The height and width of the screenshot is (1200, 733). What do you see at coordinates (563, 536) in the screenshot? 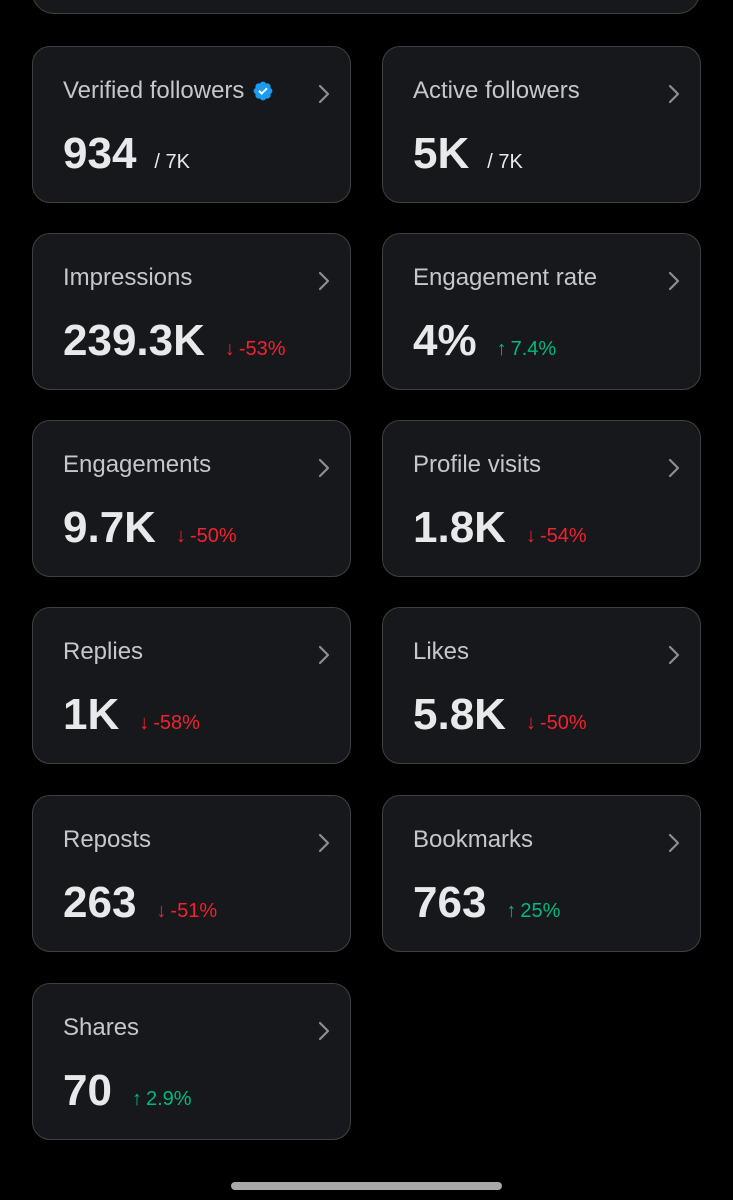
I see `metric-change-value: -54%` at bounding box center [563, 536].